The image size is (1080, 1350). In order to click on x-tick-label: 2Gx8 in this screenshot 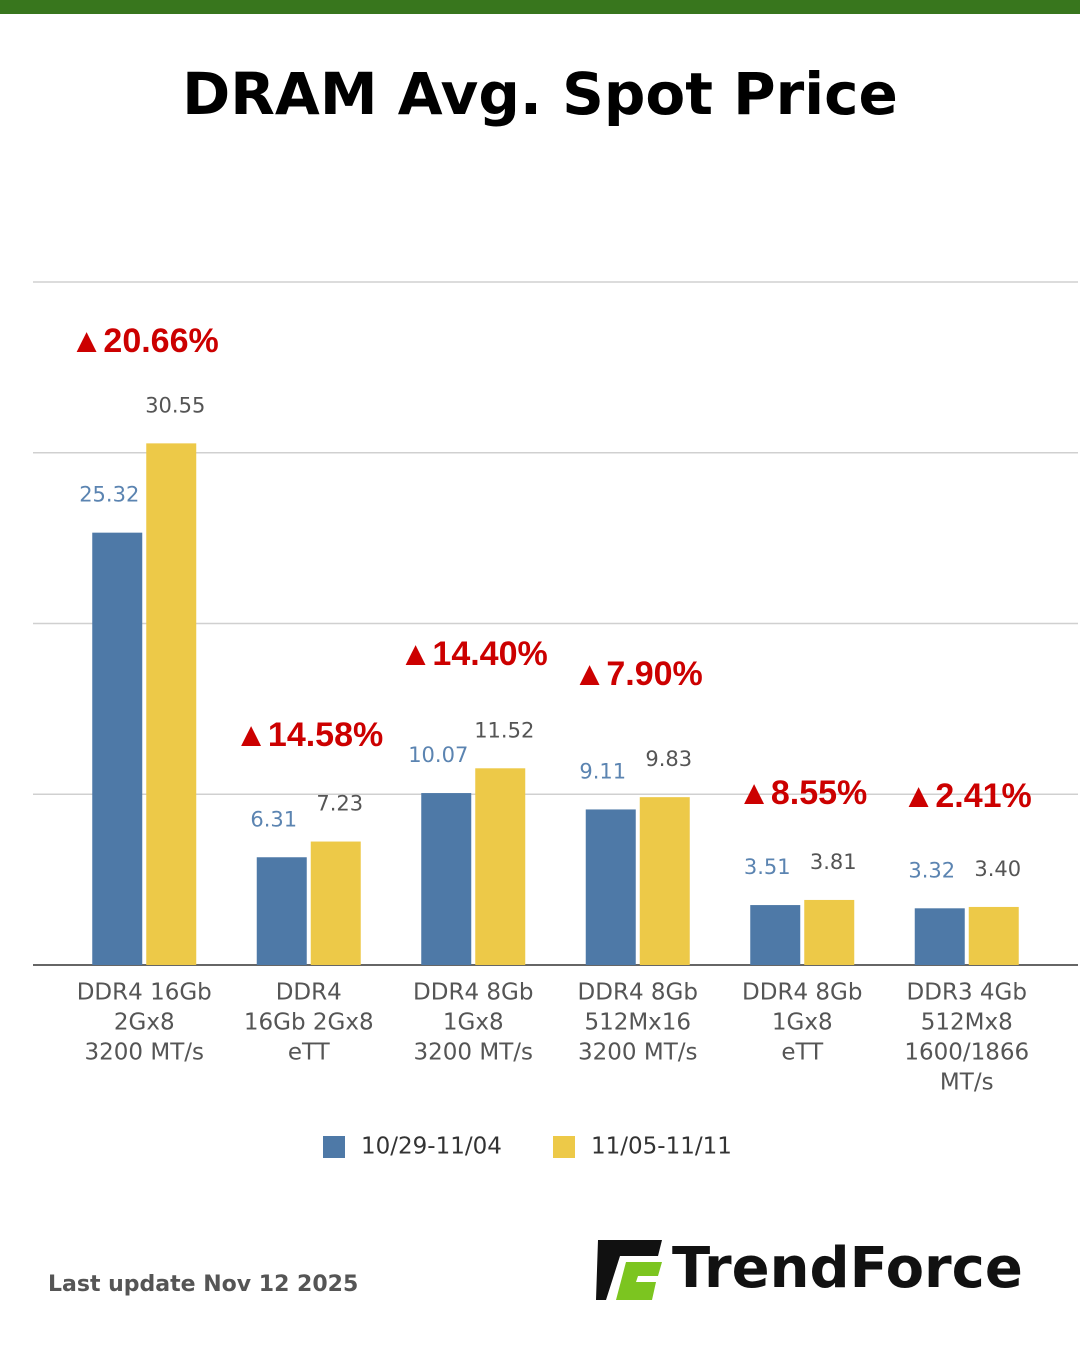, I will do `click(144, 1023)`.